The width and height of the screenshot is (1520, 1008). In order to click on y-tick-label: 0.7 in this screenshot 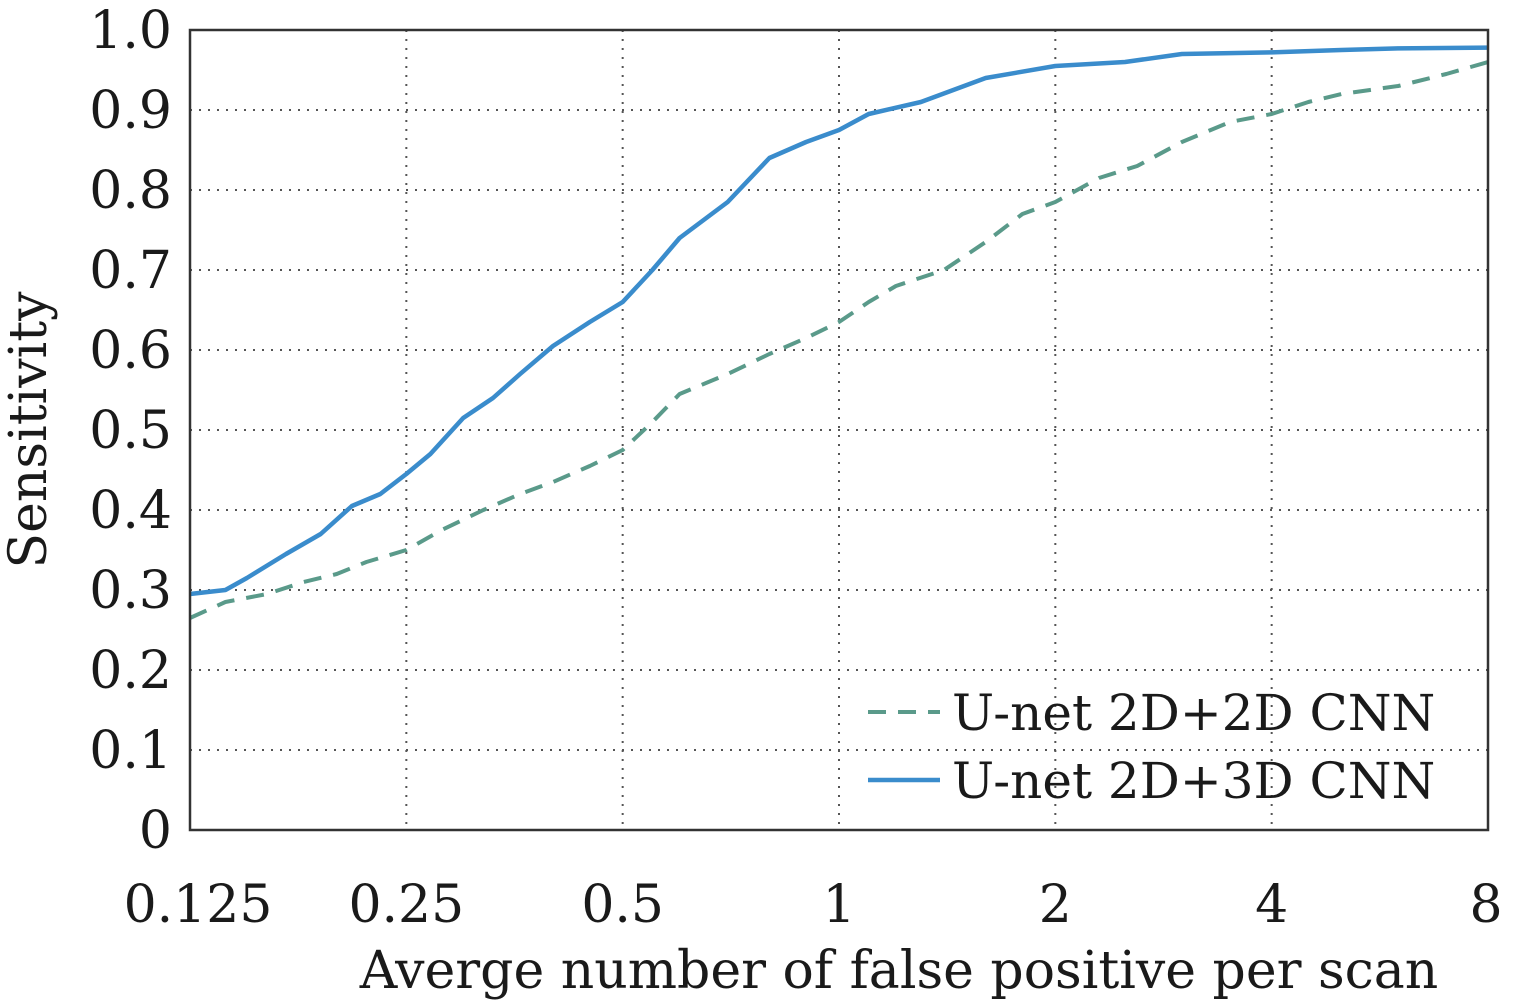, I will do `click(130, 271)`.